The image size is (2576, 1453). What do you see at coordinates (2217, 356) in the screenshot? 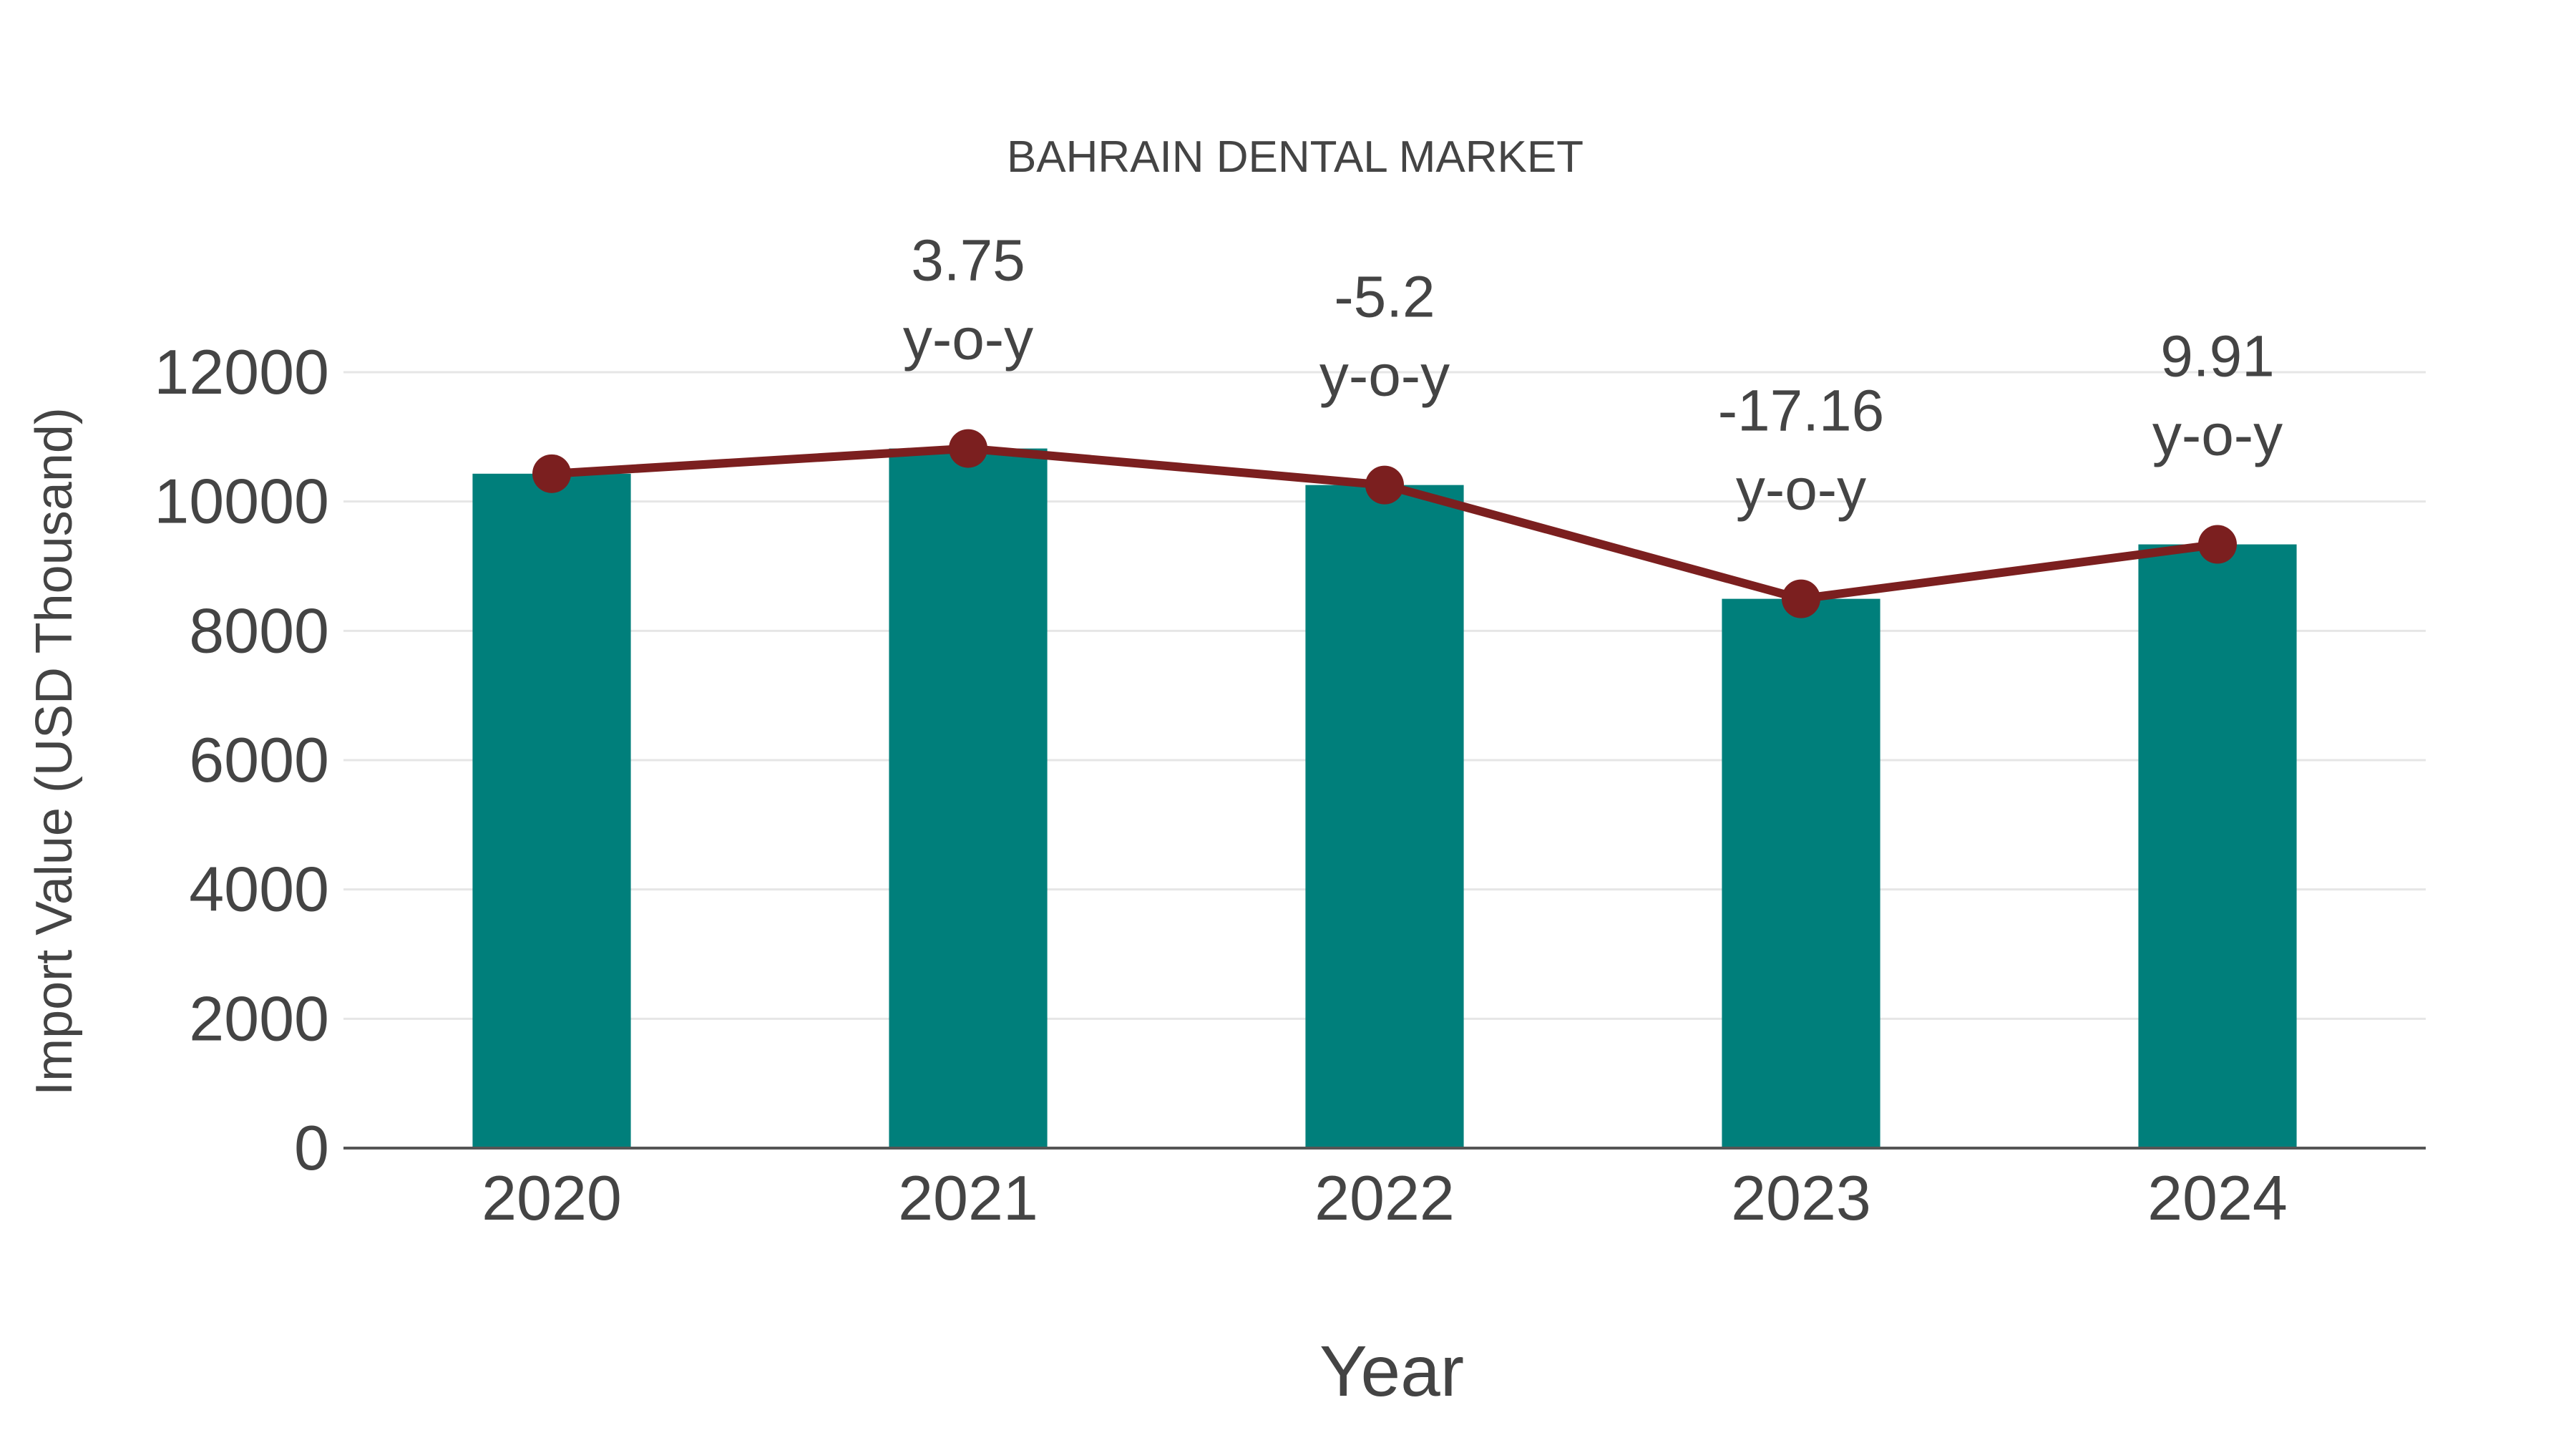
I see `yoy-value-2024: 9.91` at bounding box center [2217, 356].